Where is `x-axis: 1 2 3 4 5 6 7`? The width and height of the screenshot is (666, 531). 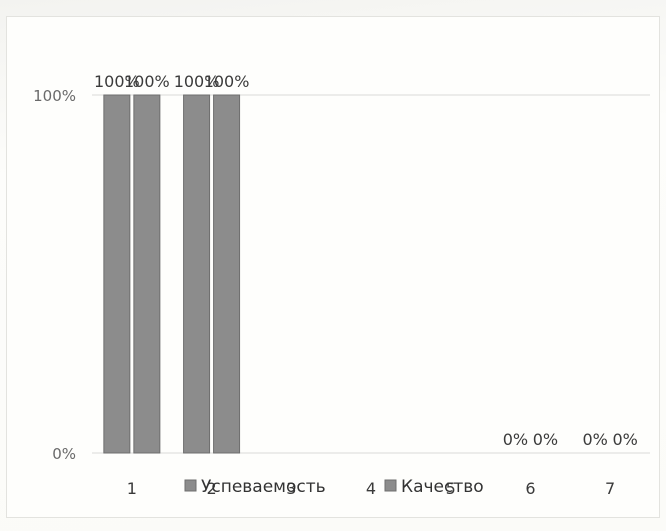
x-axis: 1 2 3 4 5 6 7 is located at coordinates (371, 488).